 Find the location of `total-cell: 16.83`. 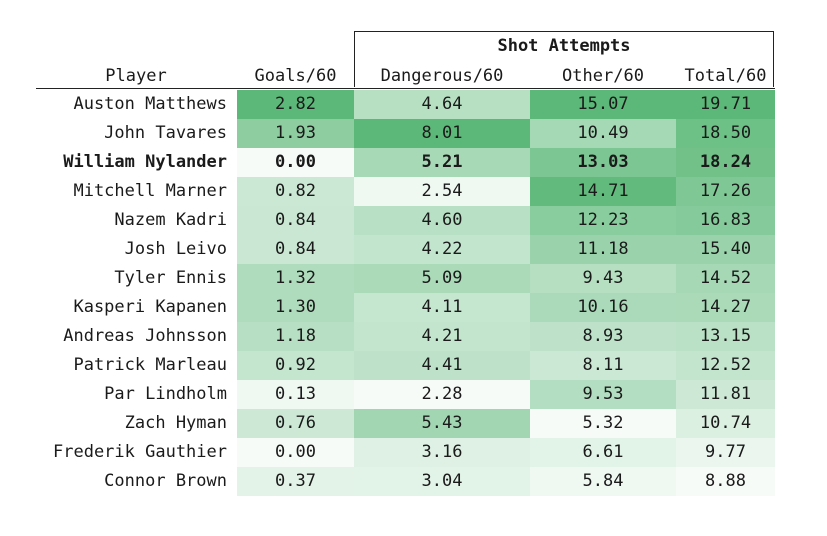

total-cell: 16.83 is located at coordinates (725, 220).